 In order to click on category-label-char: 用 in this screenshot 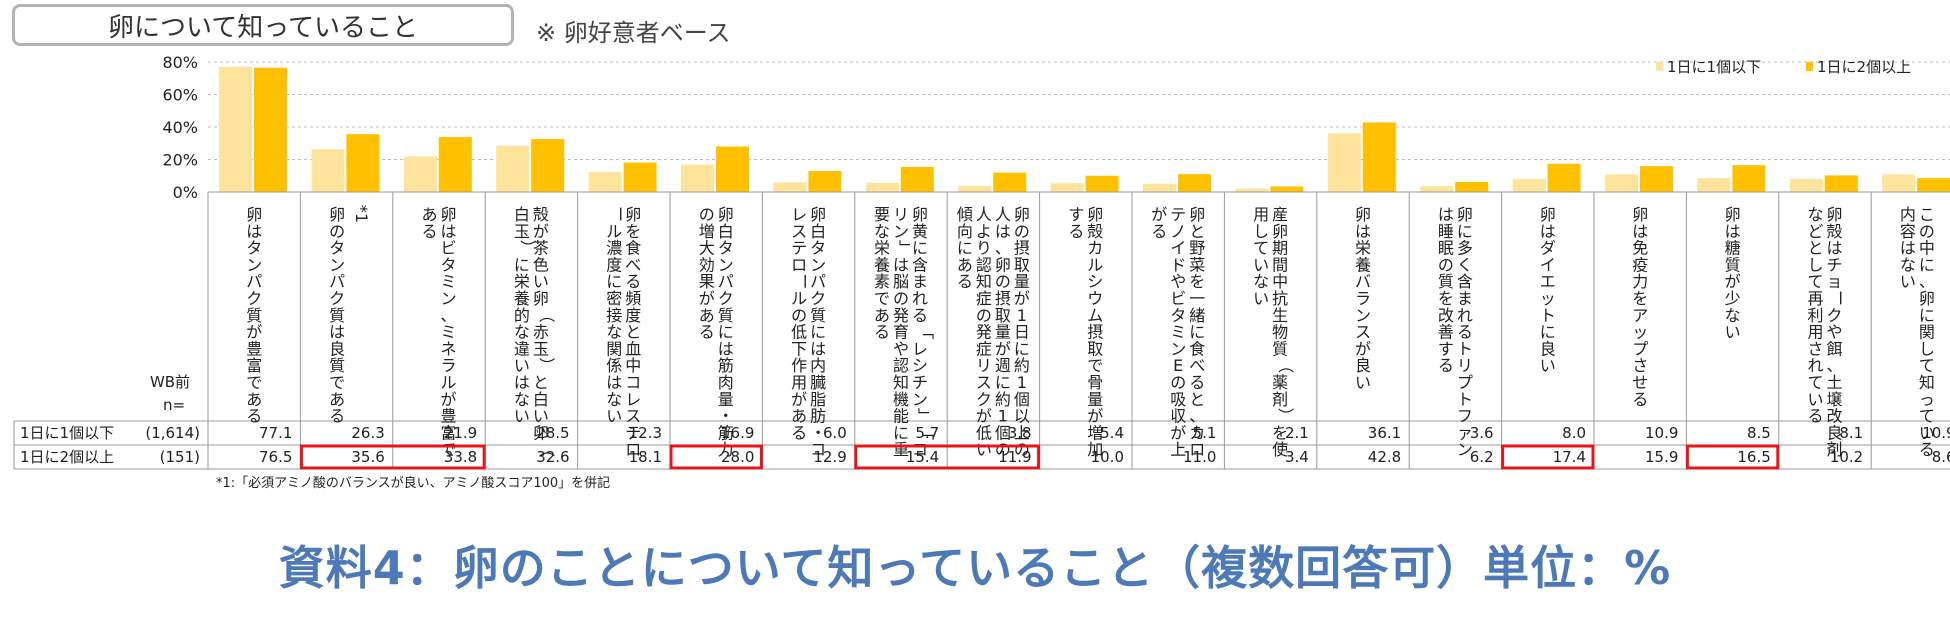, I will do `click(1261, 214)`.